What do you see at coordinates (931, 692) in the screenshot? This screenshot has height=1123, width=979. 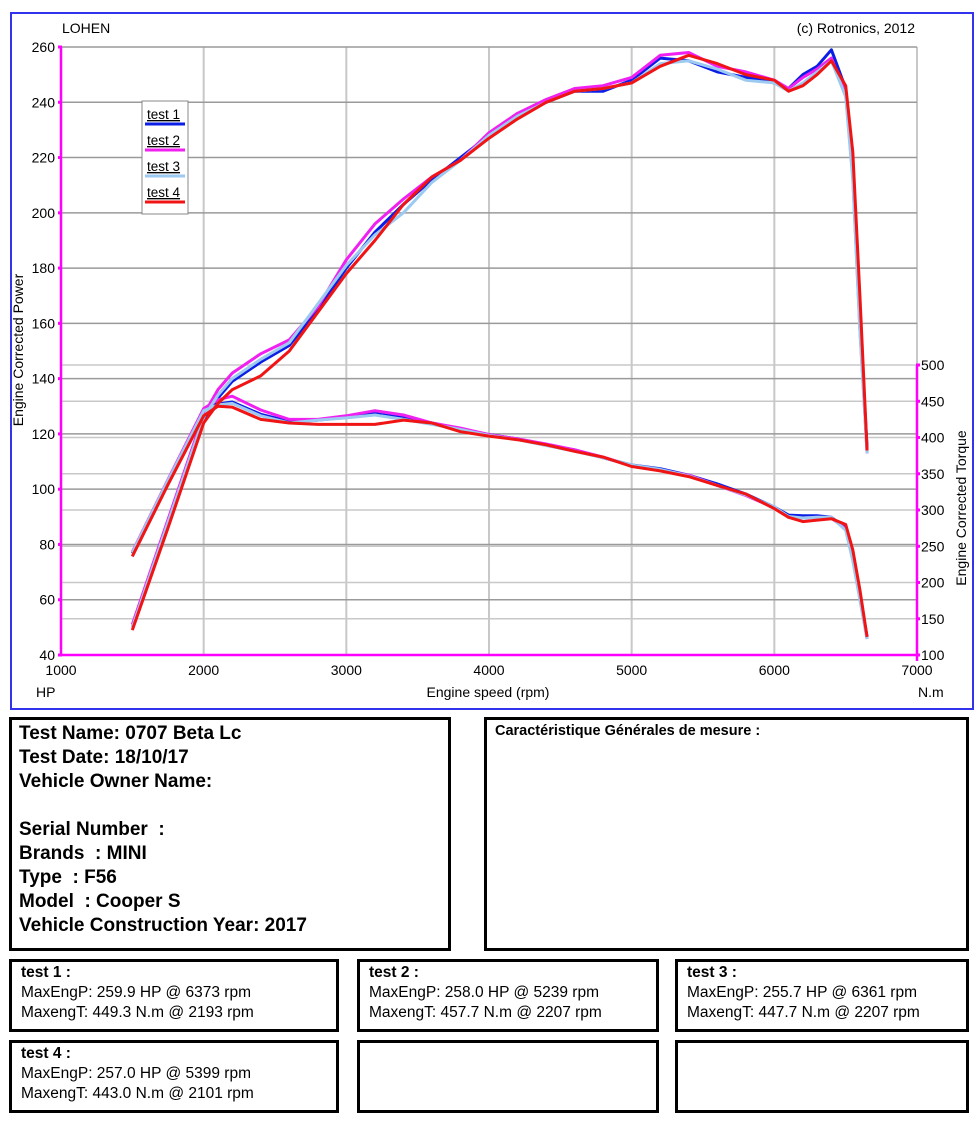 I see `x-unit-right: N.m` at bounding box center [931, 692].